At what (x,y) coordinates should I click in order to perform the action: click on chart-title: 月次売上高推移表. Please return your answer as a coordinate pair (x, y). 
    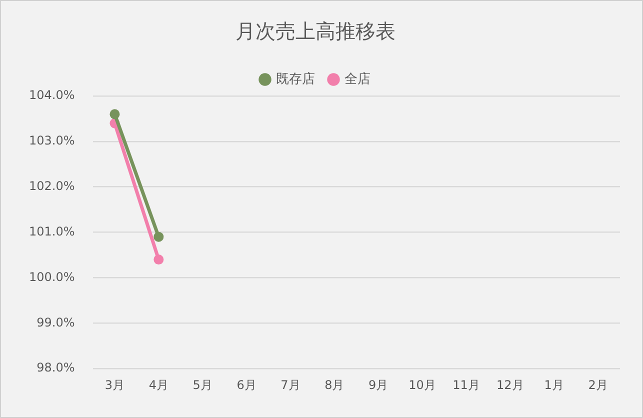
    Looking at the image, I should click on (316, 31).